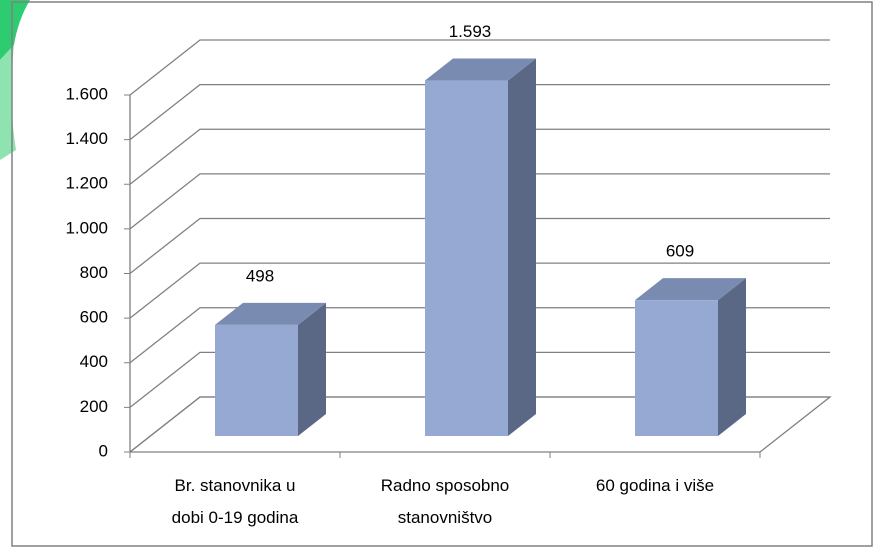  Describe the element at coordinates (86, 93) in the screenshot. I see `y-tick-label: 1.600` at that location.